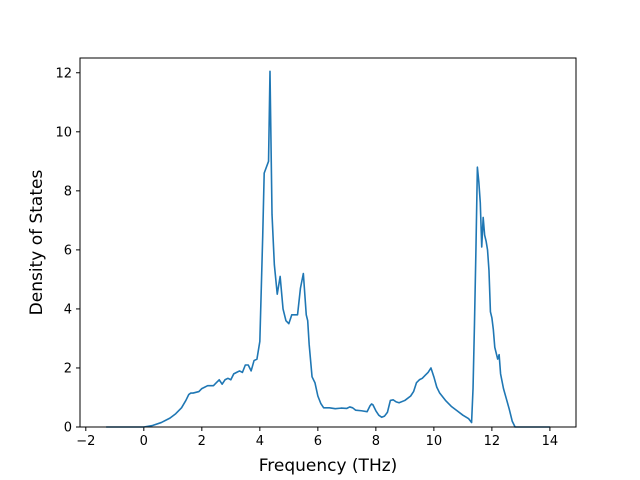  Describe the element at coordinates (37, 243) in the screenshot. I see `y-axis-label: Density of States` at that location.